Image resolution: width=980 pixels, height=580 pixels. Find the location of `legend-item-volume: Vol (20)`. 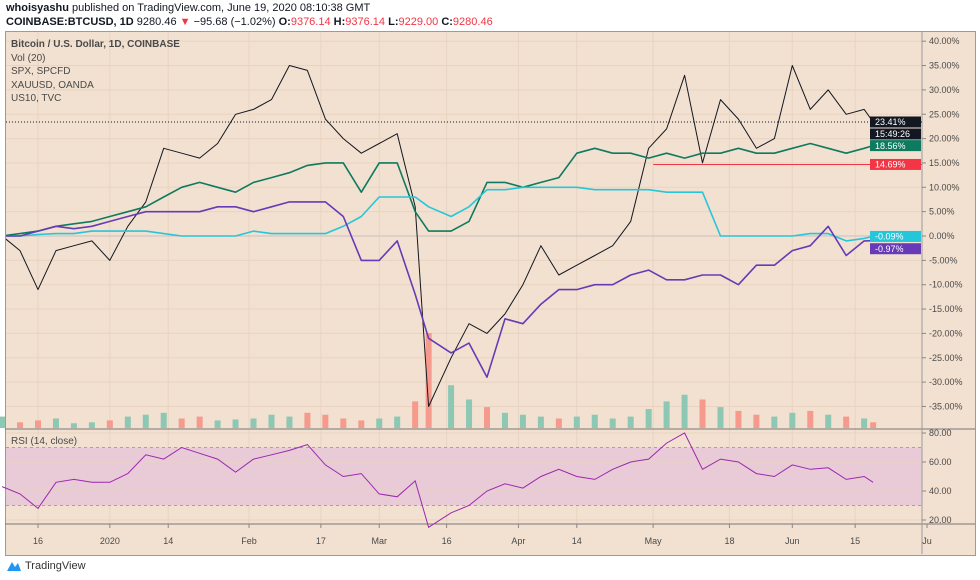

legend-item-volume: Vol (20) is located at coordinates (28, 58).